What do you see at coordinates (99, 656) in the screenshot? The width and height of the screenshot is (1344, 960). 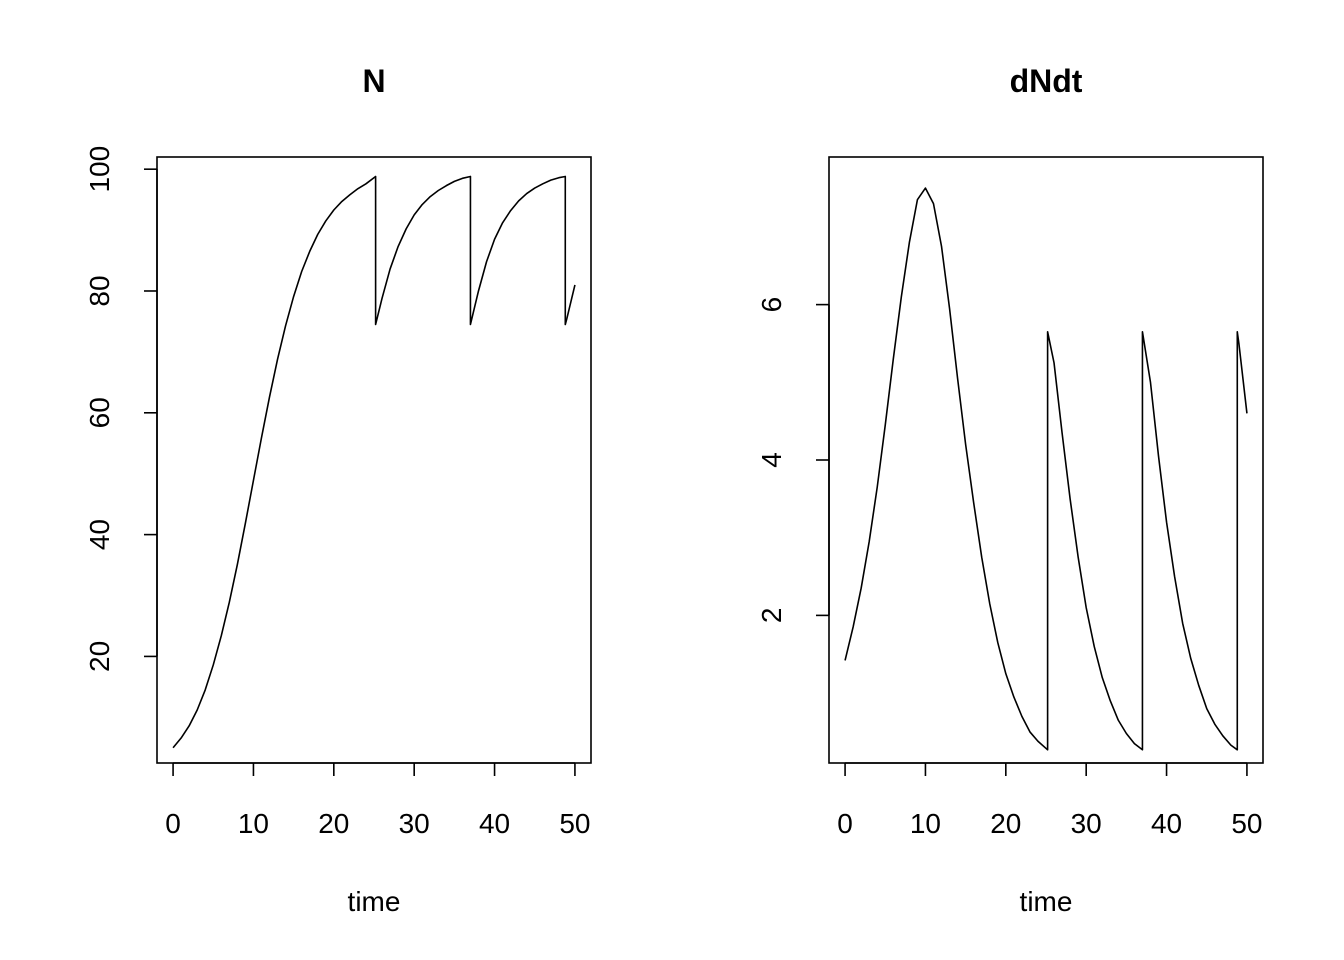 I see `y-tick-label: 20` at bounding box center [99, 656].